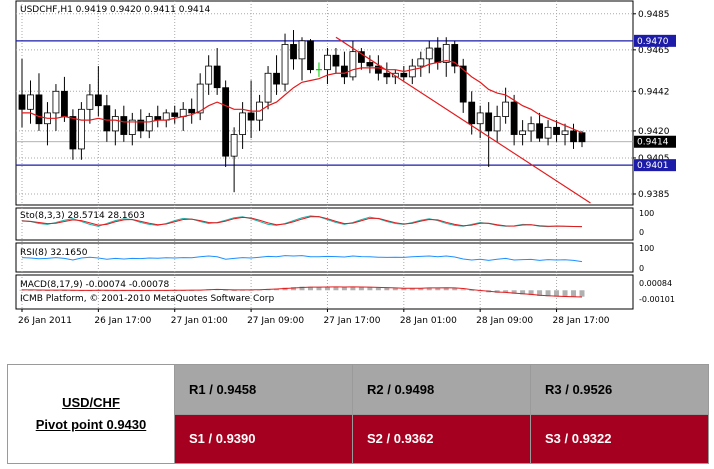 This screenshot has width=714, height=469. I want to click on support-s2: S2 / 0.9362, so click(441, 438).